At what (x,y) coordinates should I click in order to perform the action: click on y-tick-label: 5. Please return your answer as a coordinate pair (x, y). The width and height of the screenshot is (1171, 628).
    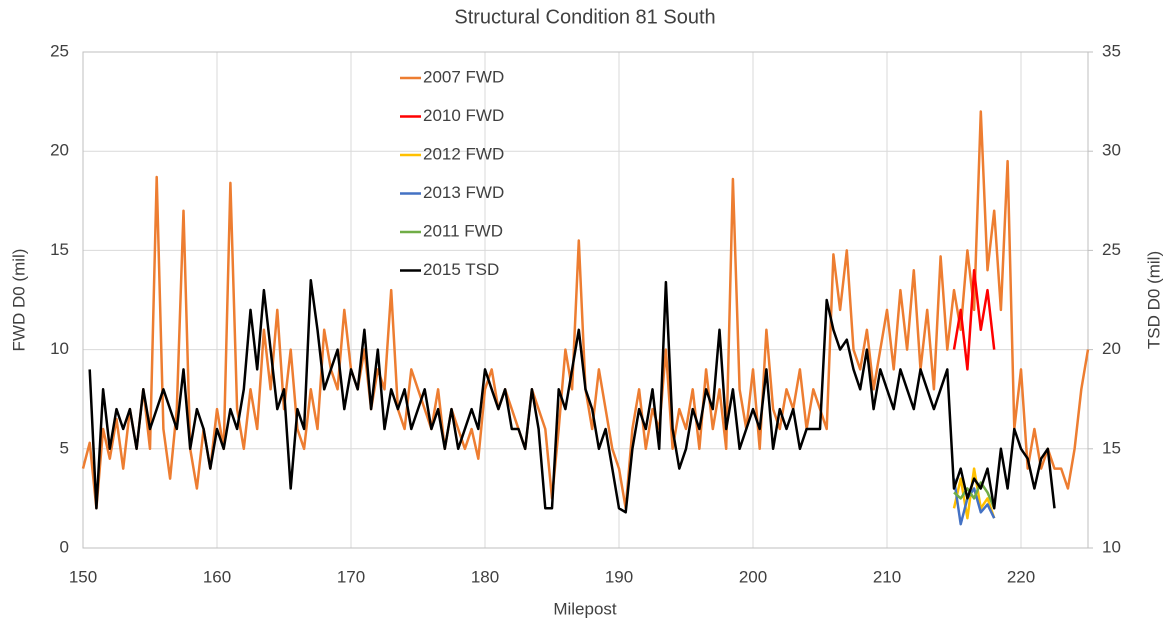
    Looking at the image, I should click on (64, 447).